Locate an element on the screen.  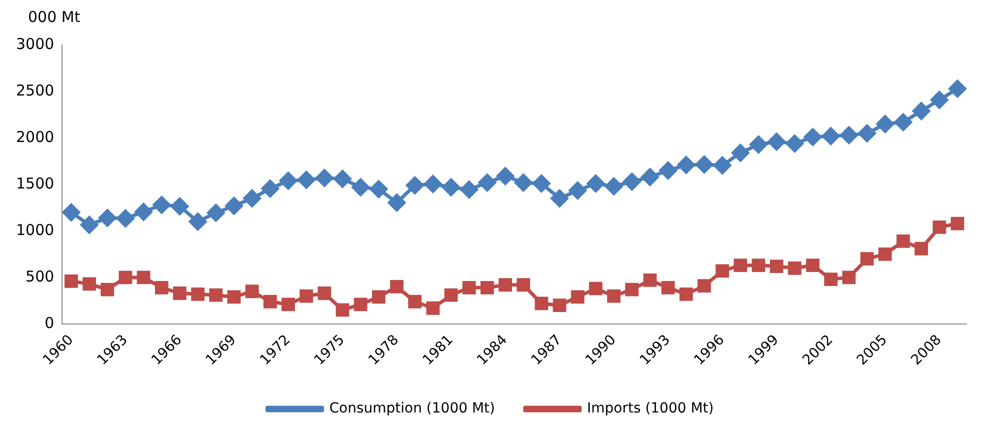
legend-label: Consumption (1000 Mt) is located at coordinates (412, 408).